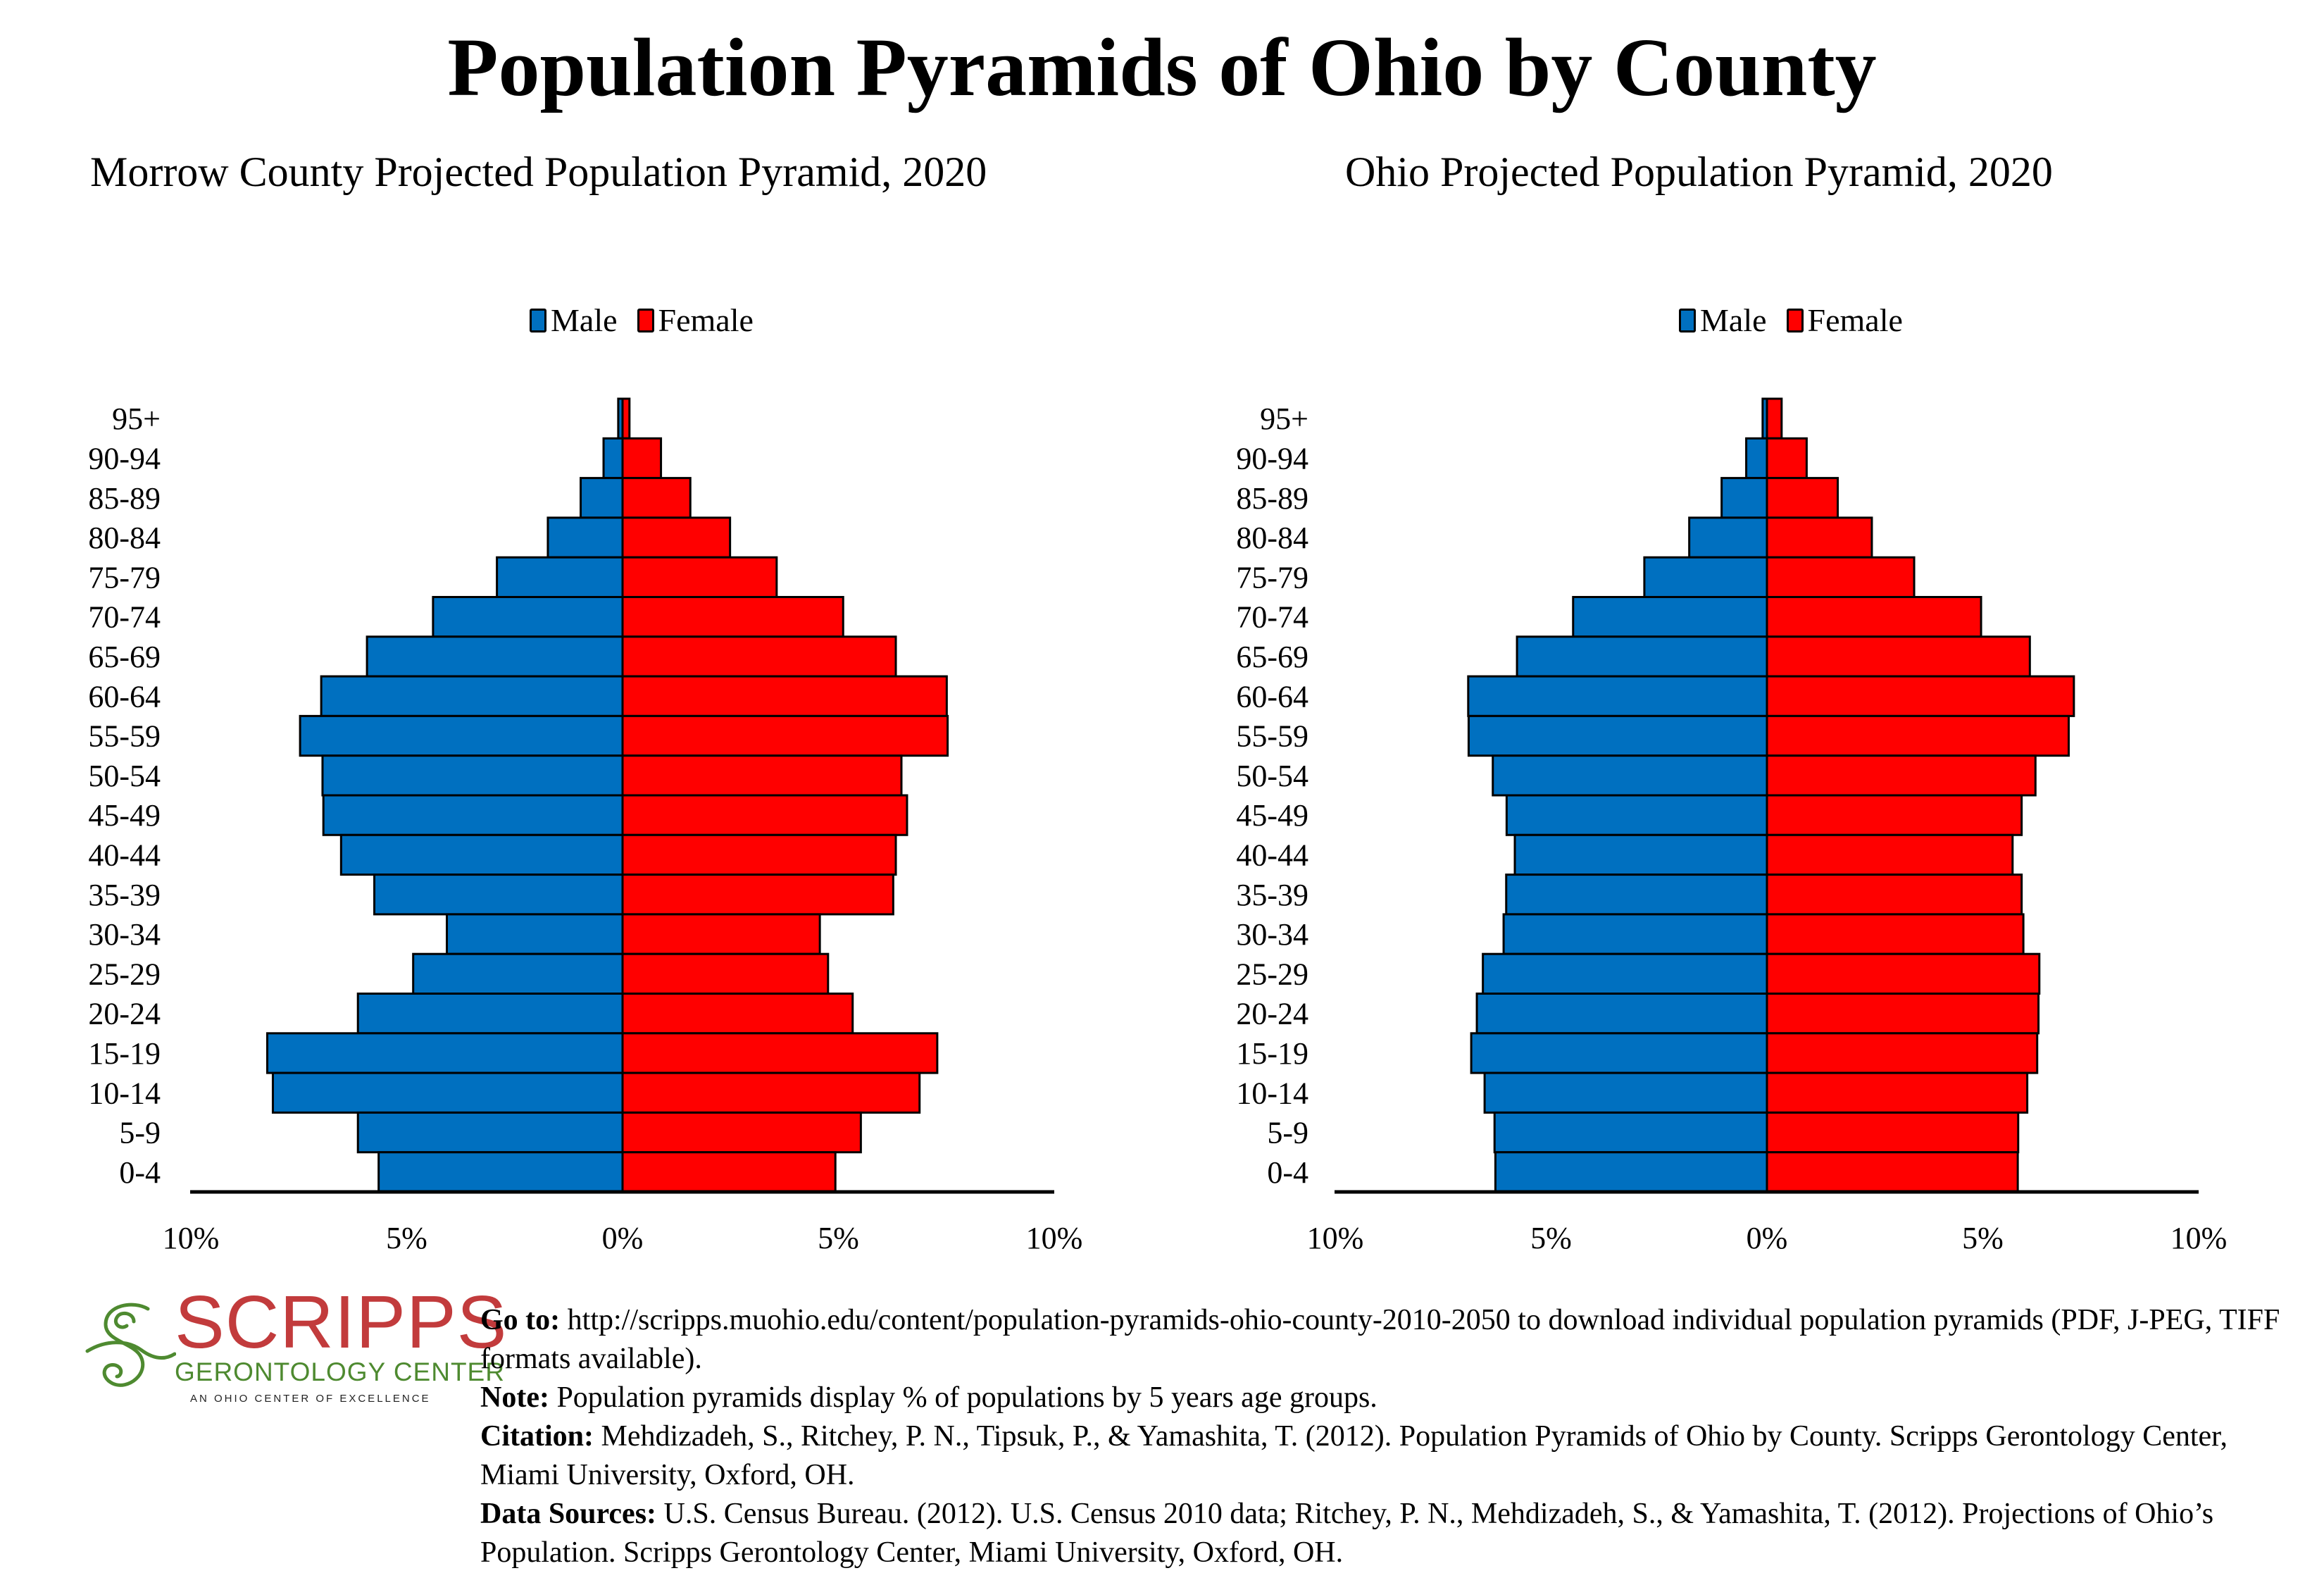  Describe the element at coordinates (1284, 419) in the screenshot. I see `age-label: 95+` at that location.